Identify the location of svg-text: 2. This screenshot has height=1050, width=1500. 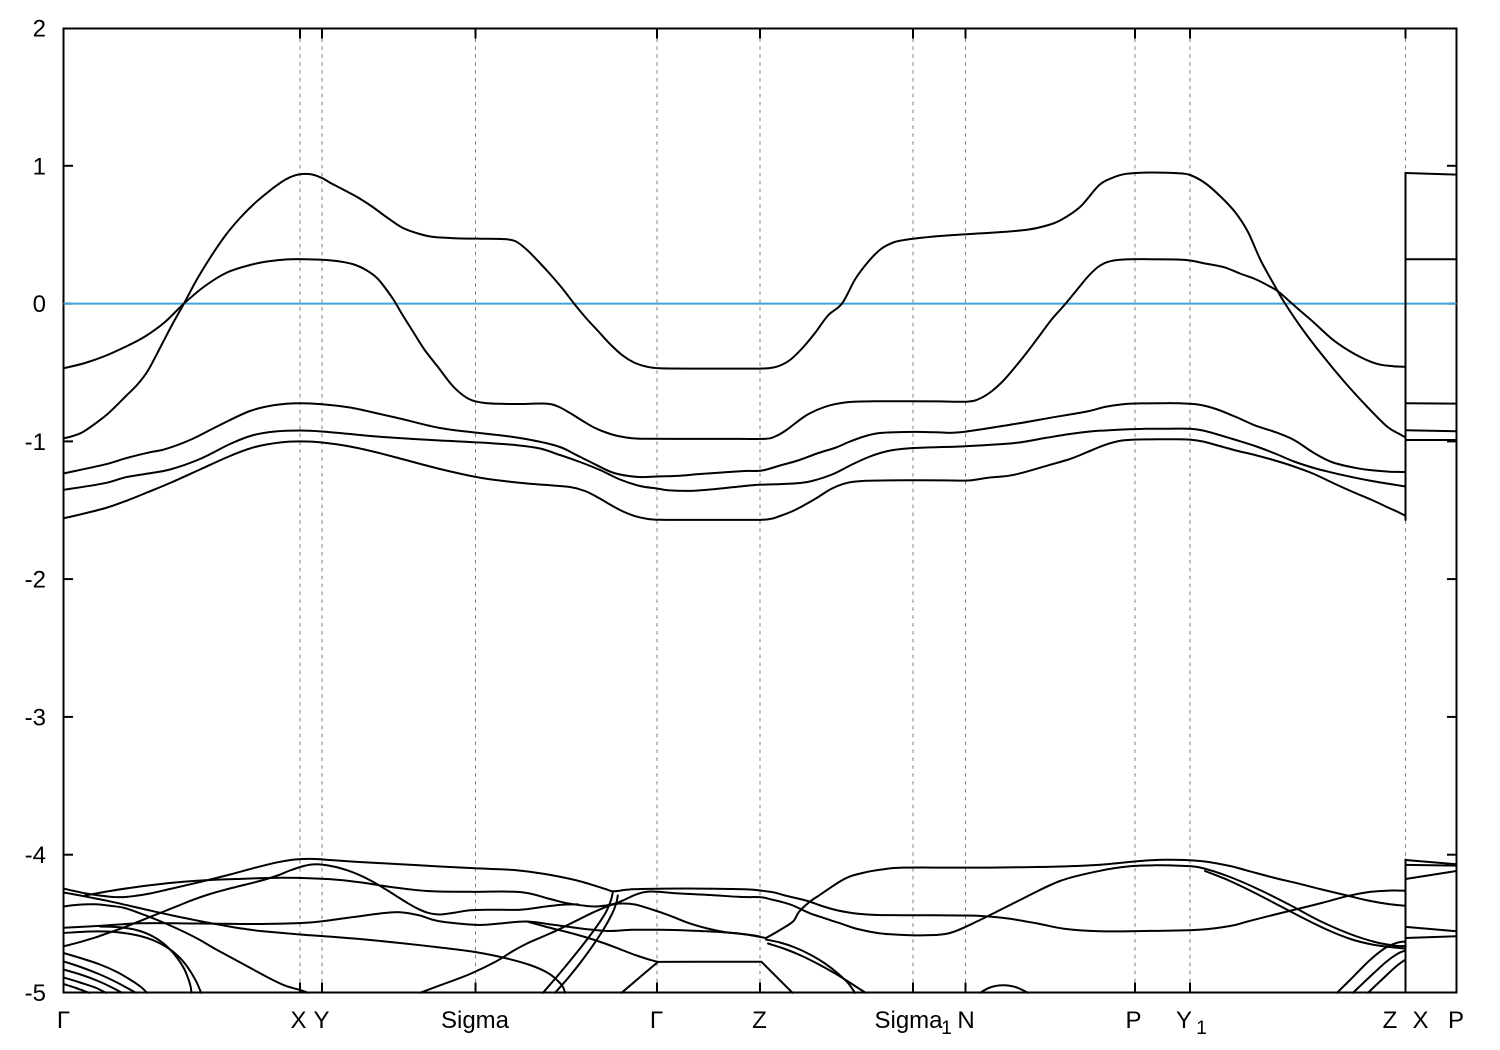
(39, 29).